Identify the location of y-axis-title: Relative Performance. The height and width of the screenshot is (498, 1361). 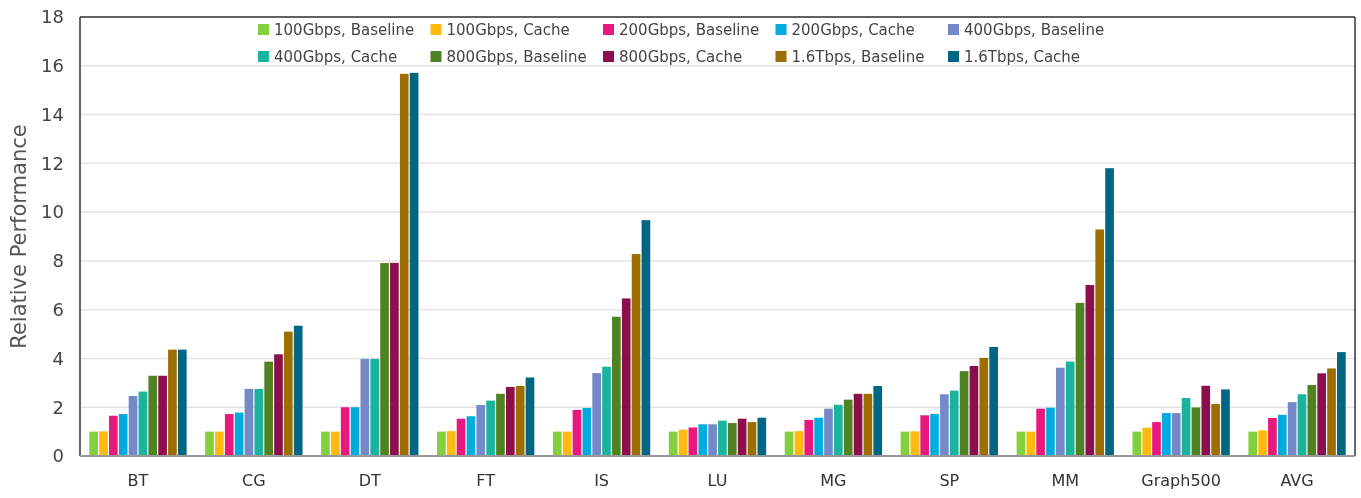
(19, 236).